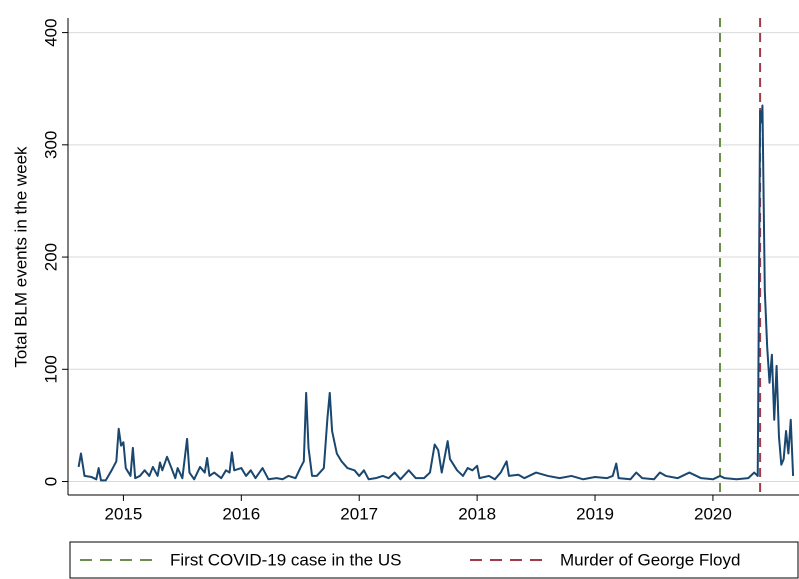 The image size is (799, 579). What do you see at coordinates (50, 481) in the screenshot?
I see `y-tick-label: 0` at bounding box center [50, 481].